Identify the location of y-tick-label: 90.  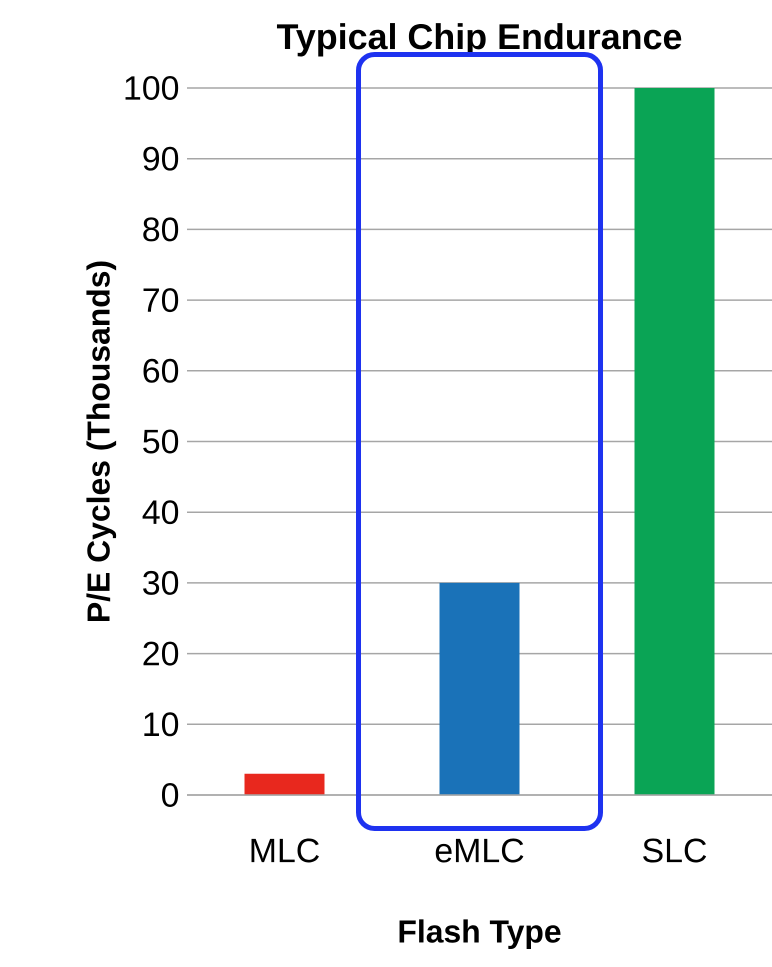
(160, 158).